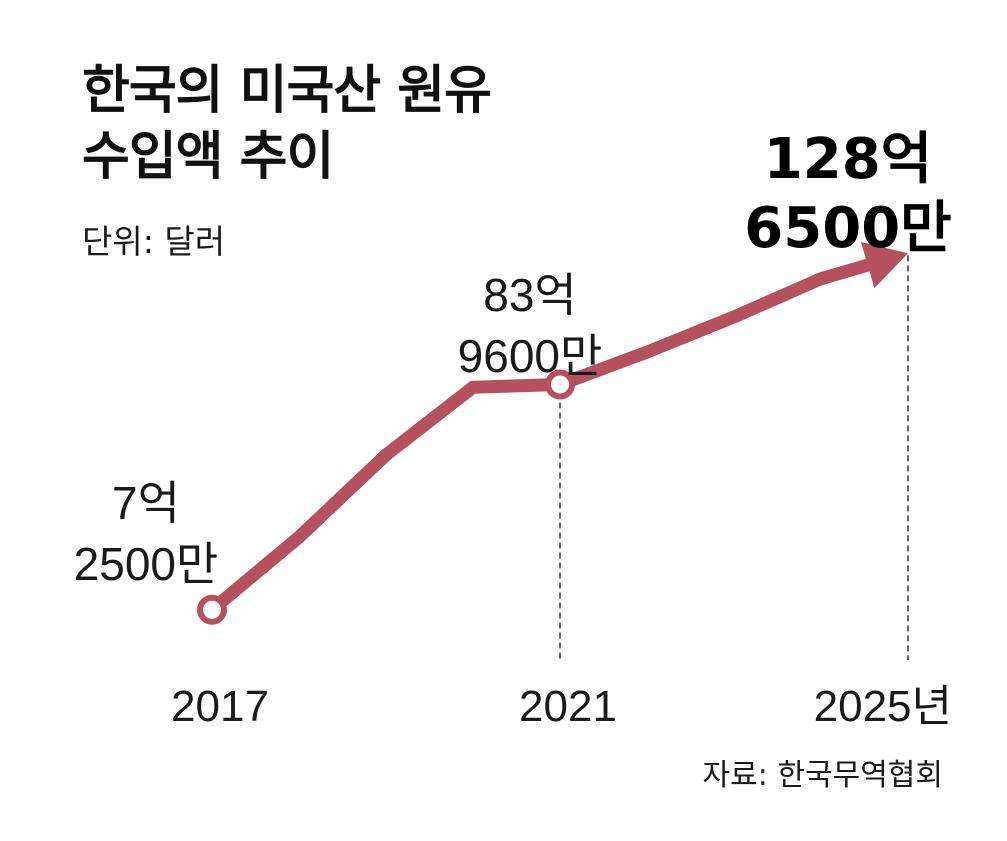 The width and height of the screenshot is (1007, 841). Describe the element at coordinates (208, 157) in the screenshot. I see `chart-title-line-2: 수입액 추이` at that location.